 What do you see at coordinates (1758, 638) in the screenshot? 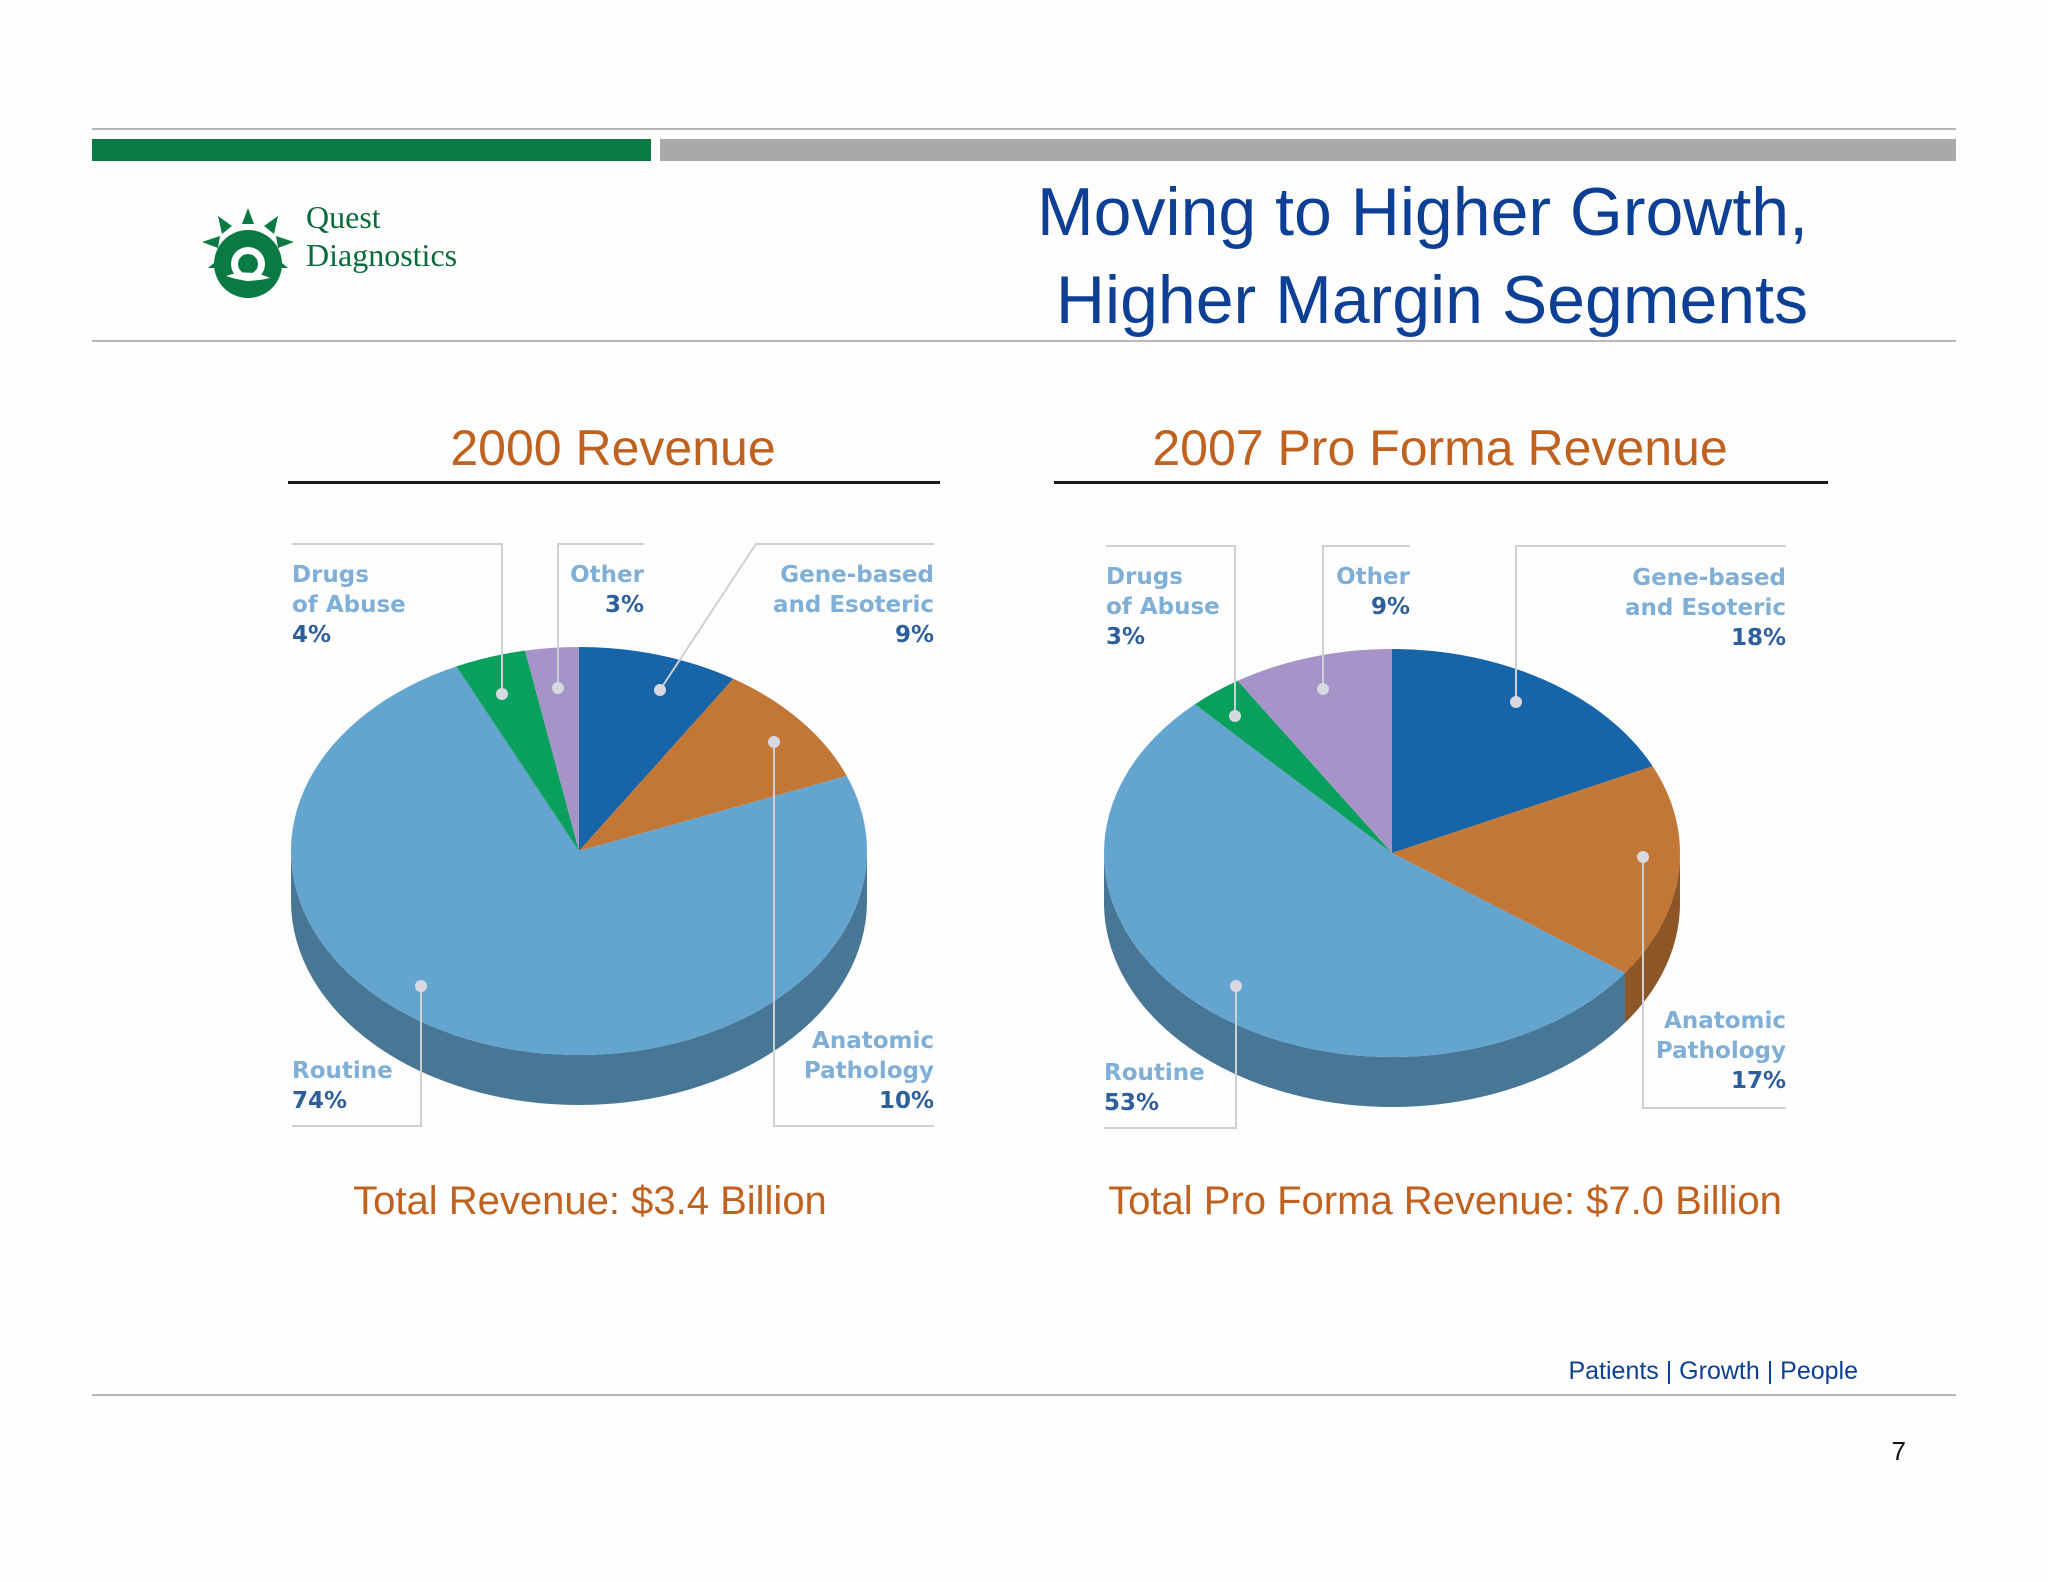
I see `pie-2-gene-based-value-label: 18%` at bounding box center [1758, 638].